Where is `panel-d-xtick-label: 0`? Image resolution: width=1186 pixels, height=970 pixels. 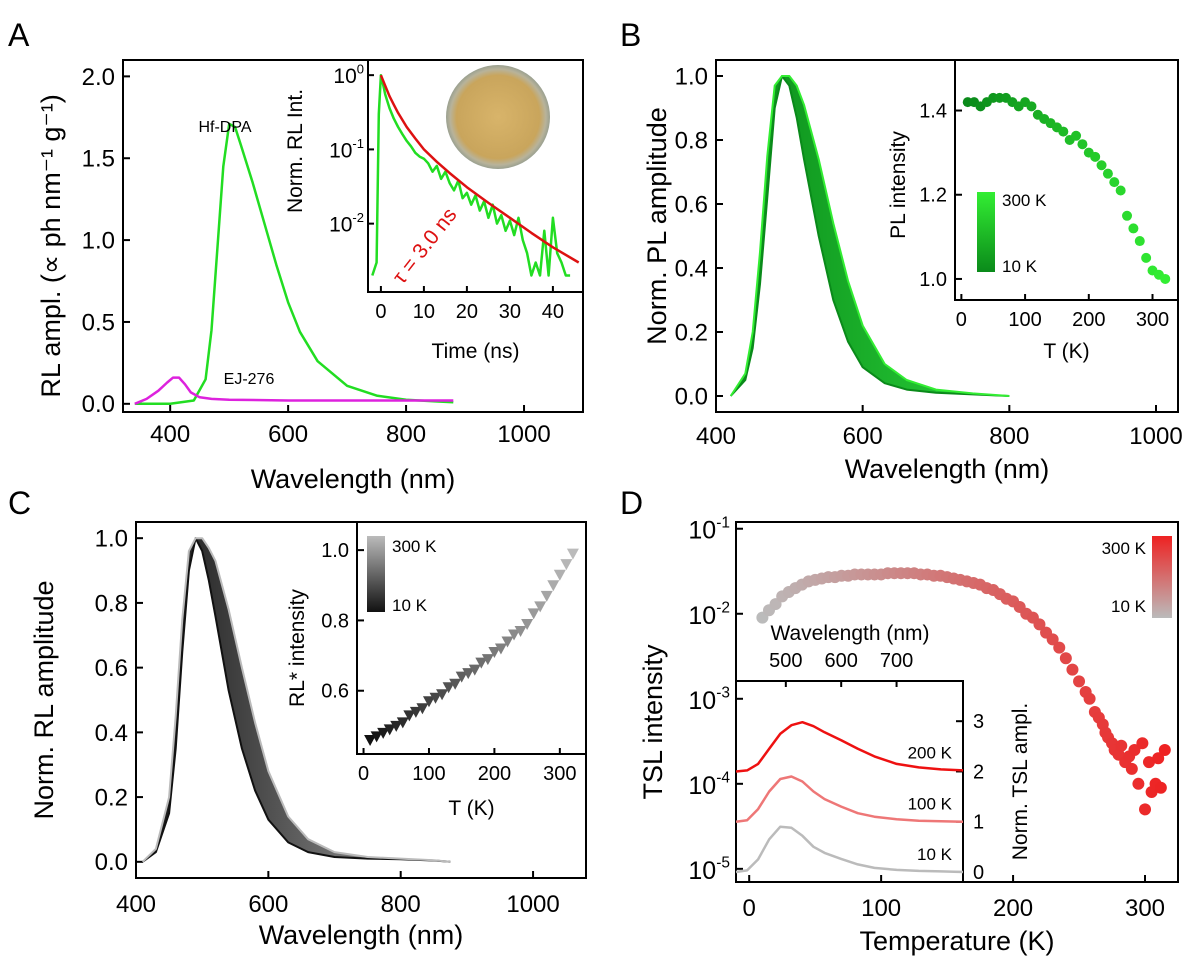 panel-d-xtick-label: 0 is located at coordinates (749, 908).